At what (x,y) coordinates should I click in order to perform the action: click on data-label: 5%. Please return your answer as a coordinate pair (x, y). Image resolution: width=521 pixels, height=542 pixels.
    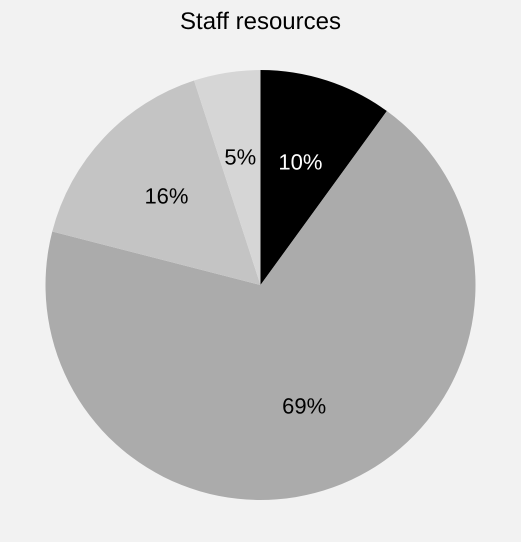
    Looking at the image, I should click on (240, 157).